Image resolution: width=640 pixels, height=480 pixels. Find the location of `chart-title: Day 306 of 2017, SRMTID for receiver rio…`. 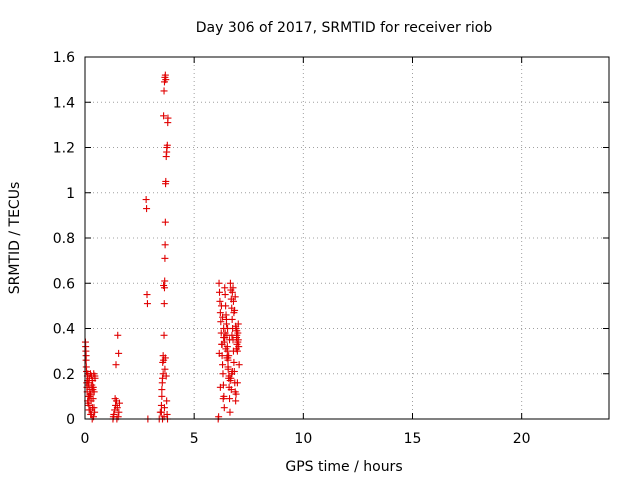

chart-title: Day 306 of 2017, SRMTID for receiver rio… is located at coordinates (344, 28).